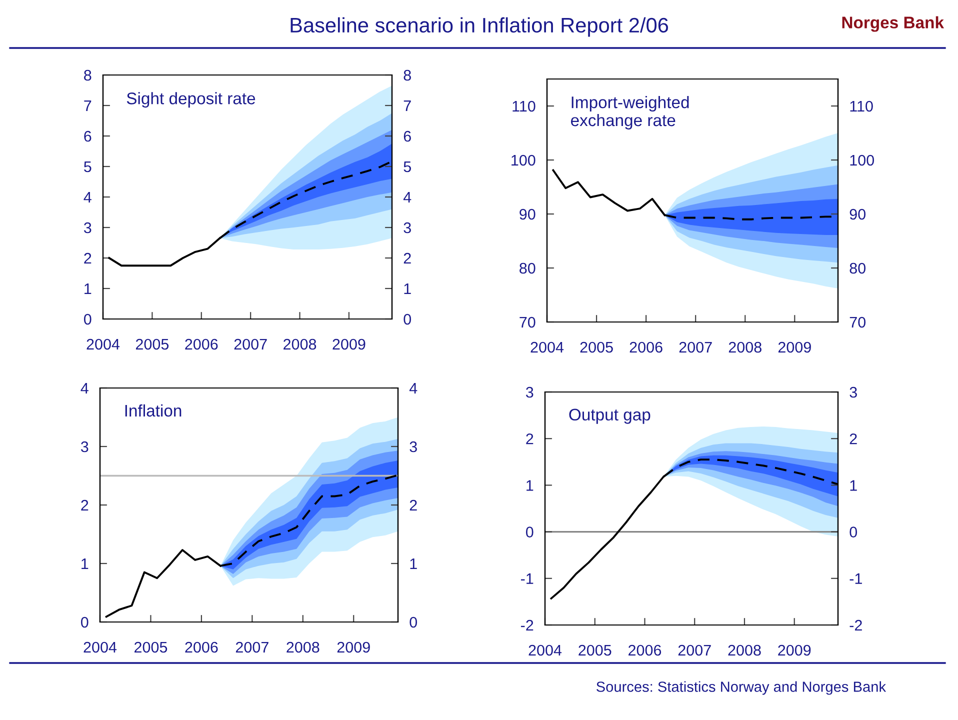  I want to click on y2-tick-label: -2, so click(856, 625).